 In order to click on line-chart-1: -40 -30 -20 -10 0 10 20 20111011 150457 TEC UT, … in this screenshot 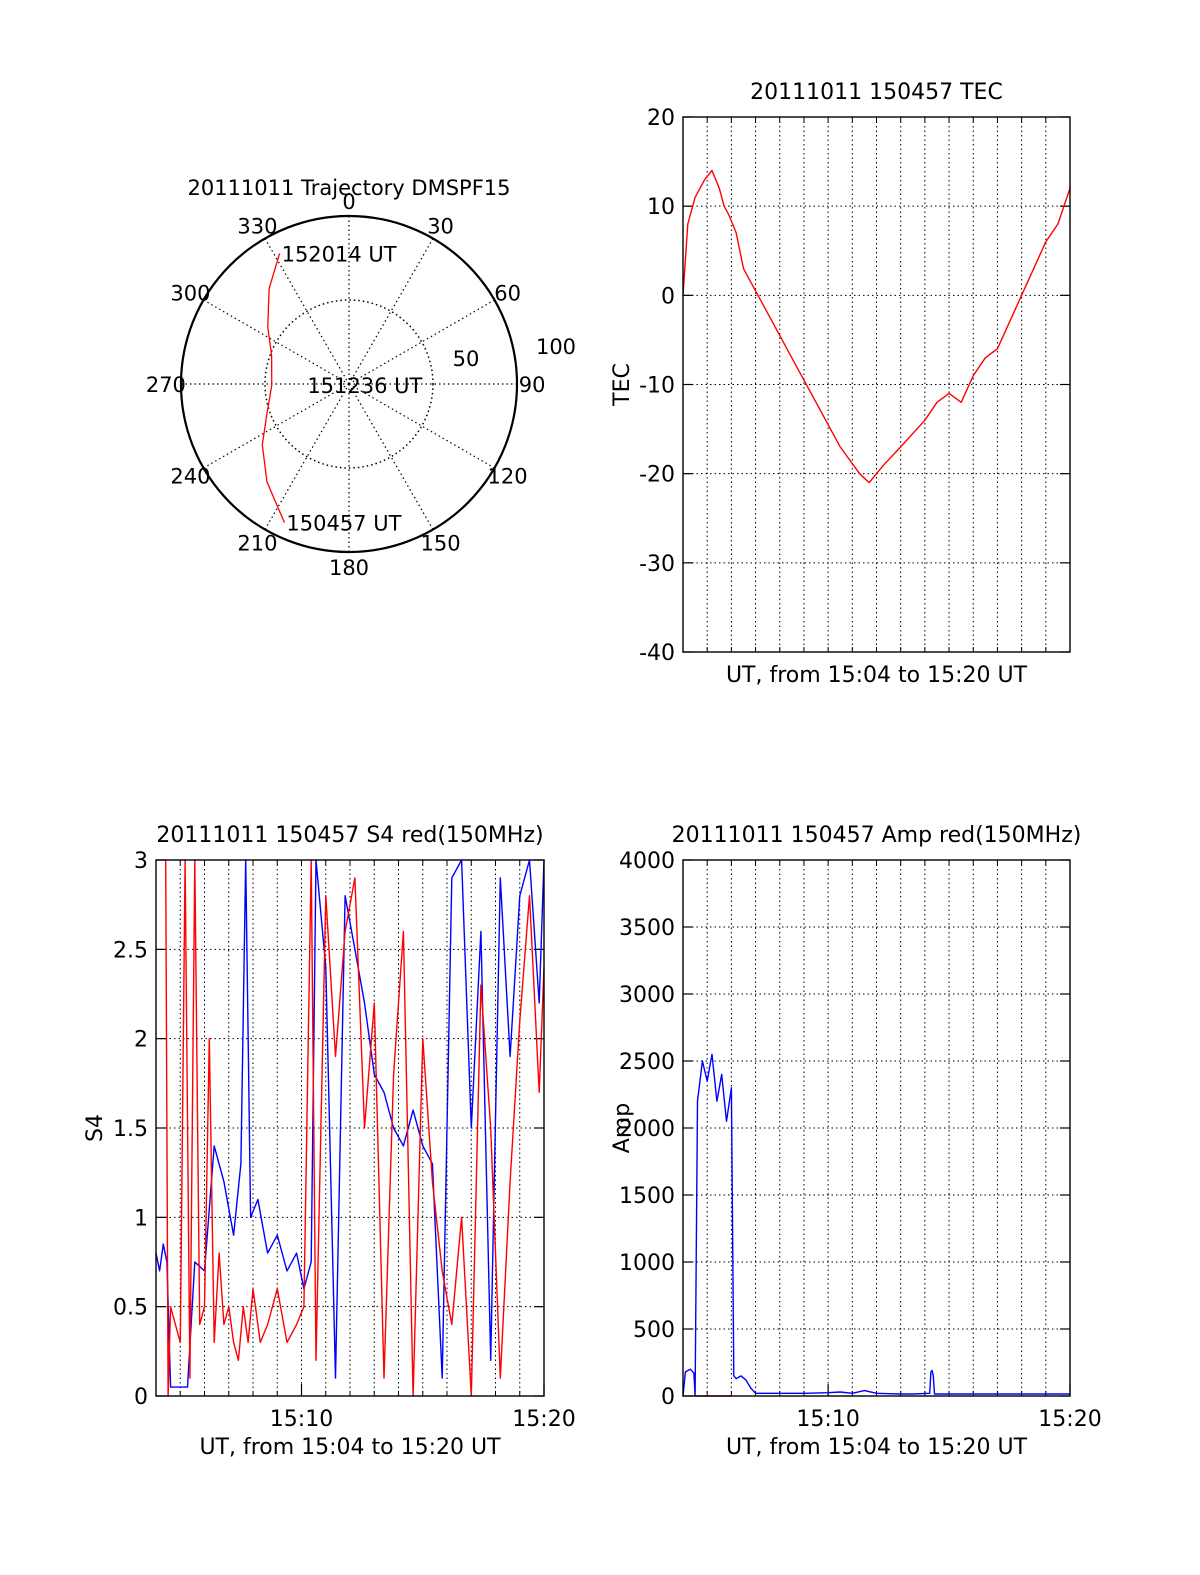, I will do `click(840, 384)`.